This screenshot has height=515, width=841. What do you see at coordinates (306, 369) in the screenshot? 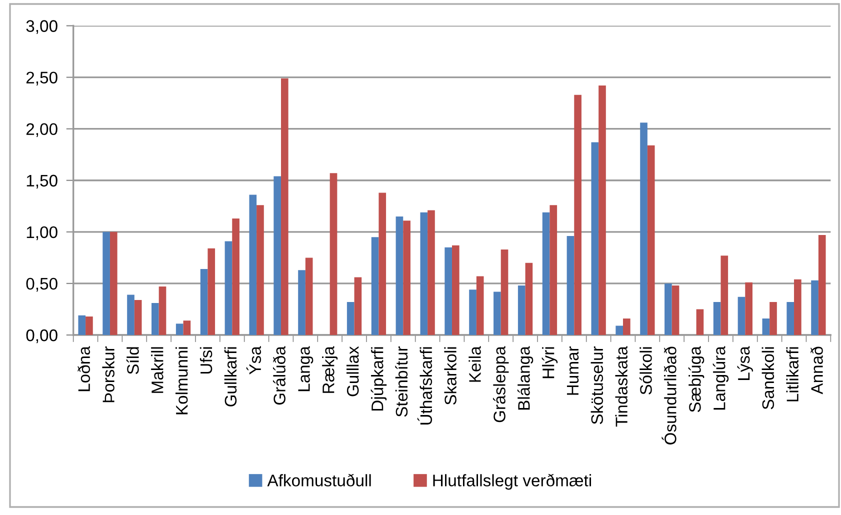
I see `x-tick-label: Langa` at bounding box center [306, 369].